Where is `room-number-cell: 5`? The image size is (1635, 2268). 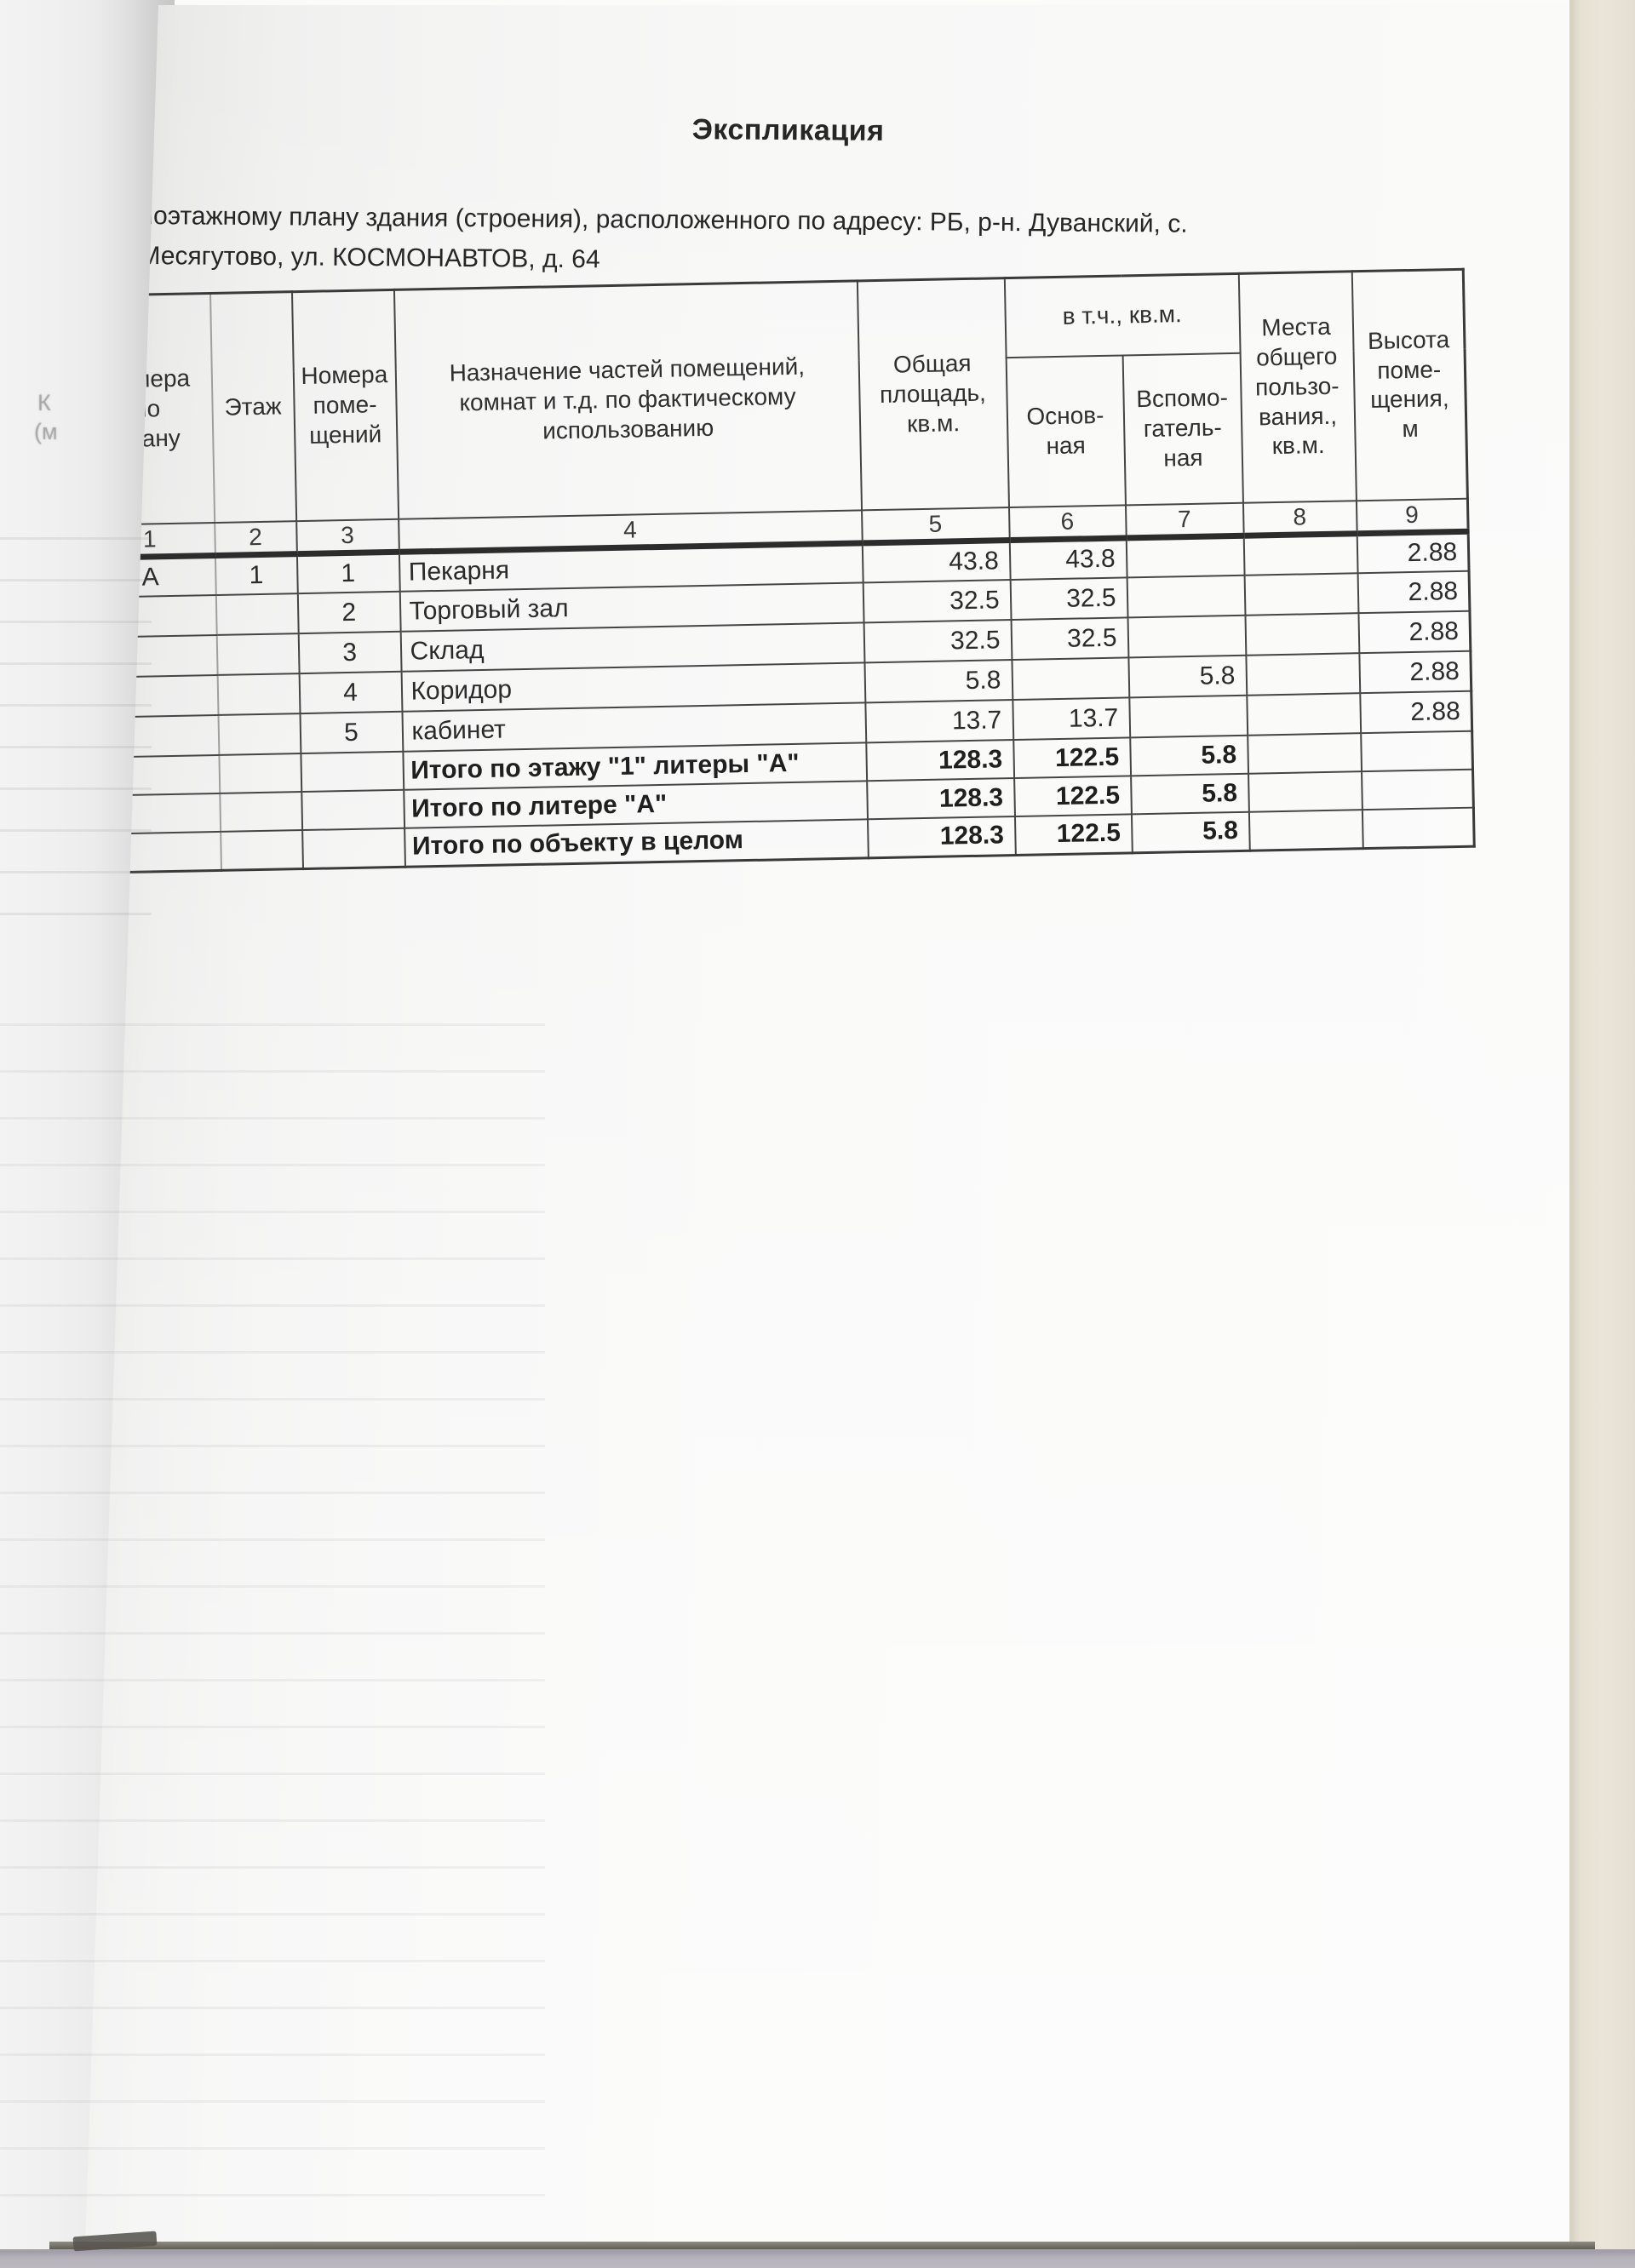
room-number-cell: 5 is located at coordinates (351, 732).